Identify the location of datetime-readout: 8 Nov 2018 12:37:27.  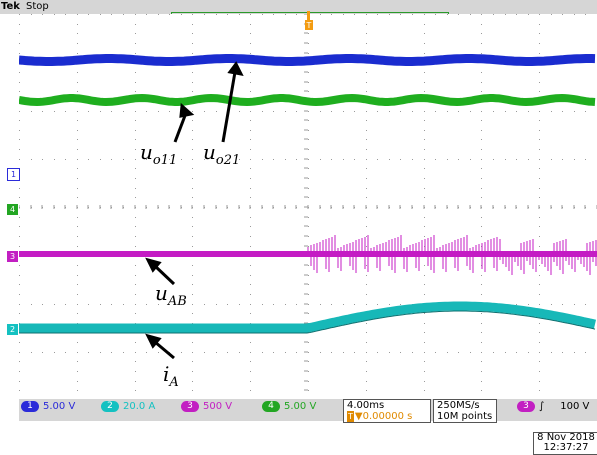
(565, 443).